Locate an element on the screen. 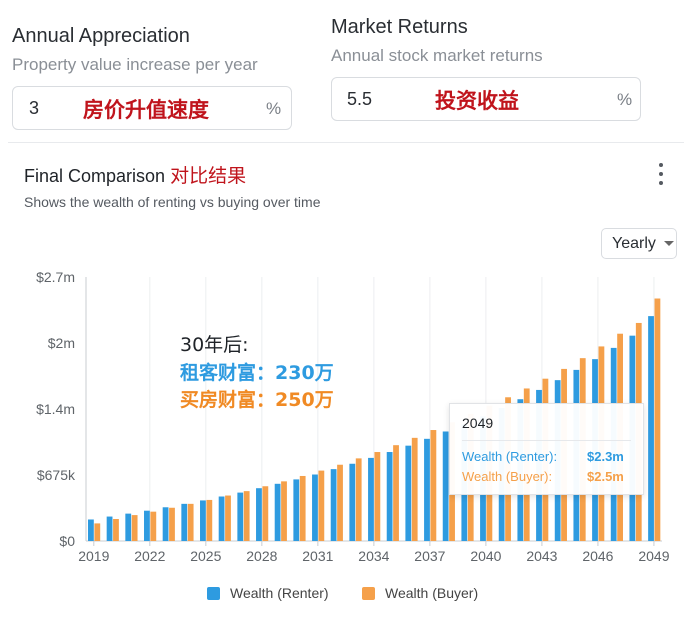 This screenshot has height=626, width=700. appreciation-subtitle: Property value increase per year is located at coordinates (135, 64).